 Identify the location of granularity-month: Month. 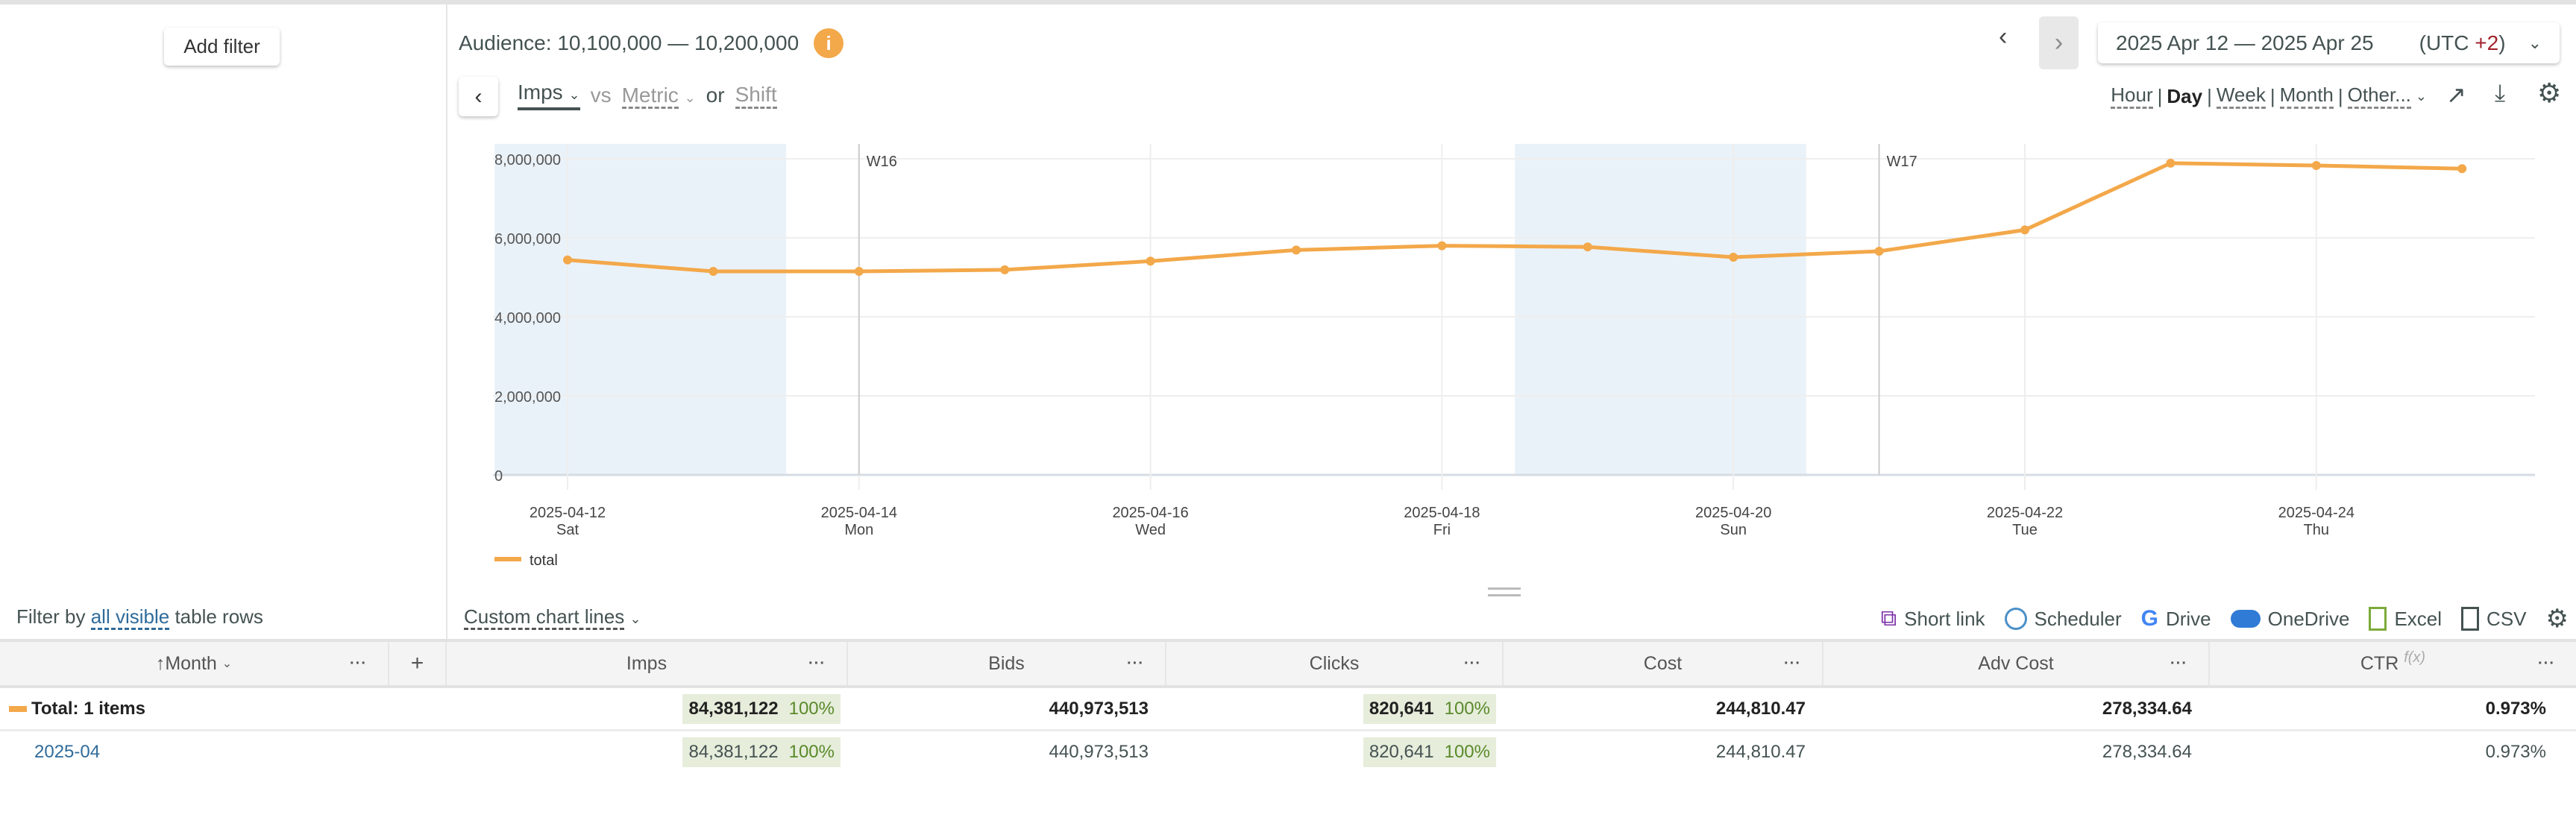
(2306, 96).